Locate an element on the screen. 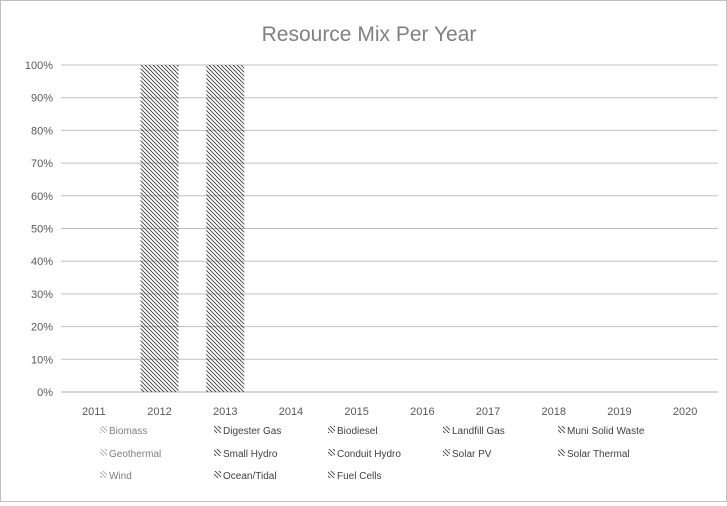 The height and width of the screenshot is (506, 727). chart-title: Resource Mix Per Year is located at coordinates (369, 34).